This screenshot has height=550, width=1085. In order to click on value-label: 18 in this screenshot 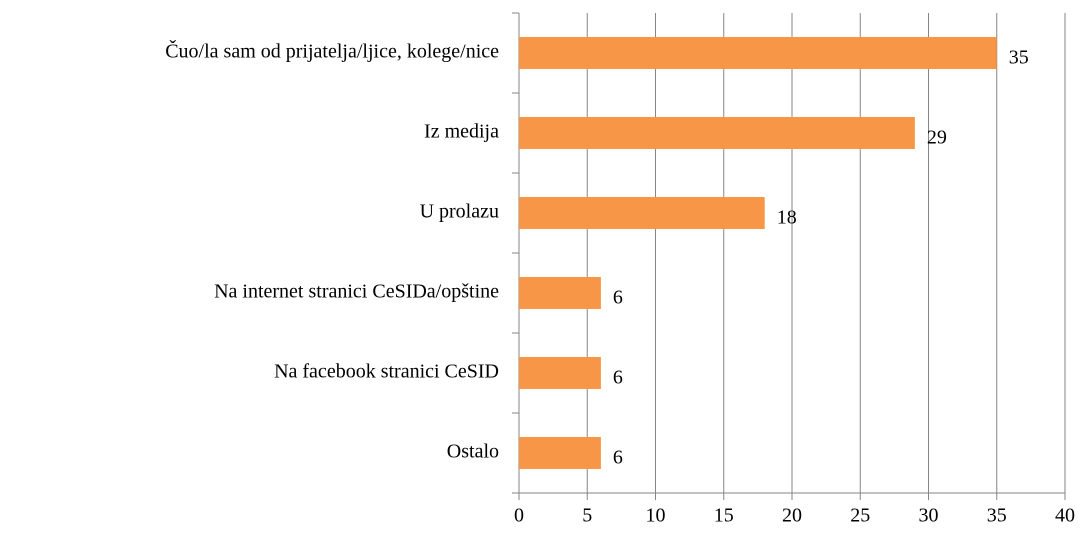, I will do `click(787, 218)`.